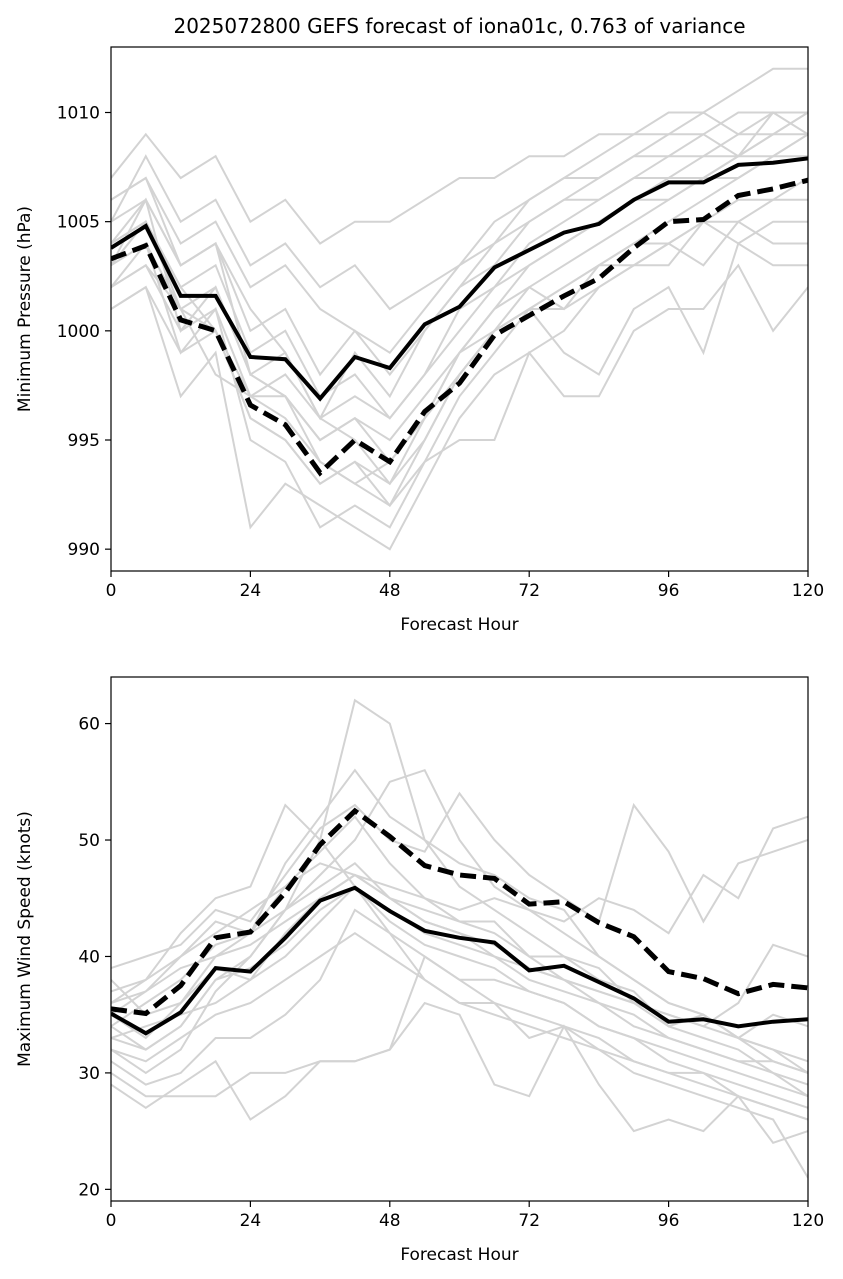 This screenshot has width=843, height=1279. What do you see at coordinates (390, 591) in the screenshot?
I see `pressure-x-tick-label: 48` at bounding box center [390, 591].